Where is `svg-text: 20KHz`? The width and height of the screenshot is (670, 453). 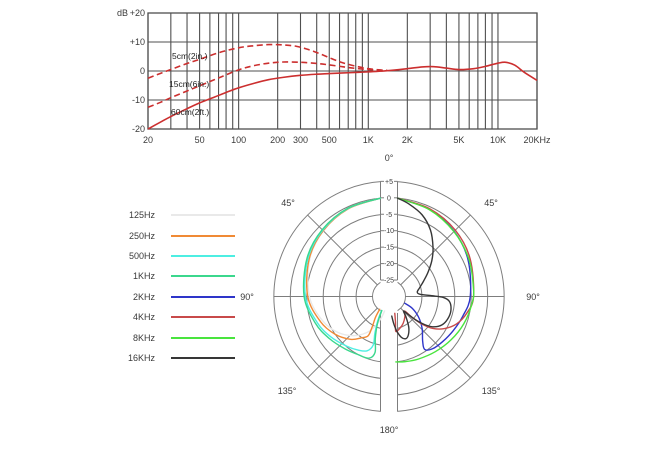
svg-text: 20KHz is located at coordinates (537, 140).